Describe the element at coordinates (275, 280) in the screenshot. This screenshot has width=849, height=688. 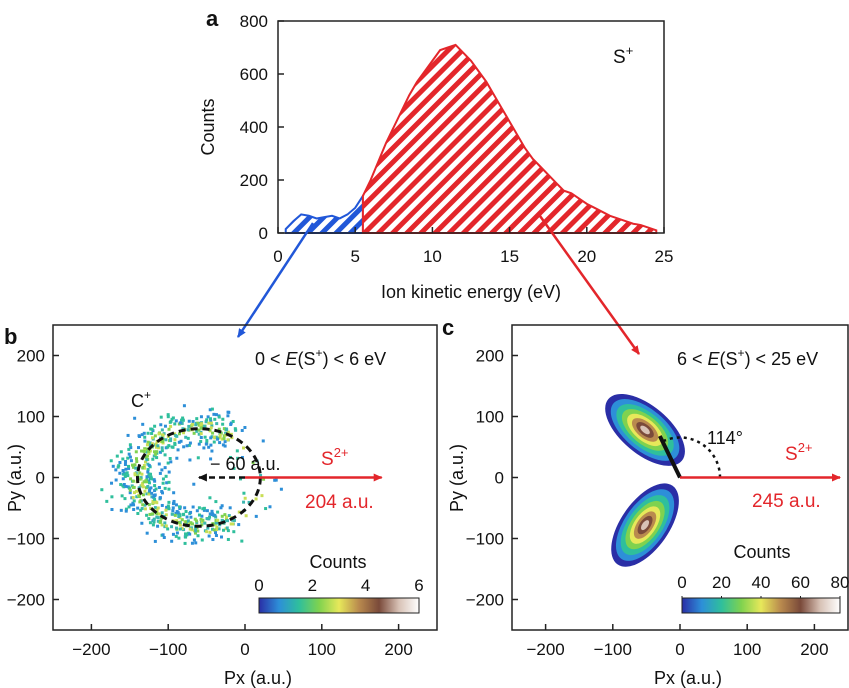
I see `connector-arrow-low` at that location.